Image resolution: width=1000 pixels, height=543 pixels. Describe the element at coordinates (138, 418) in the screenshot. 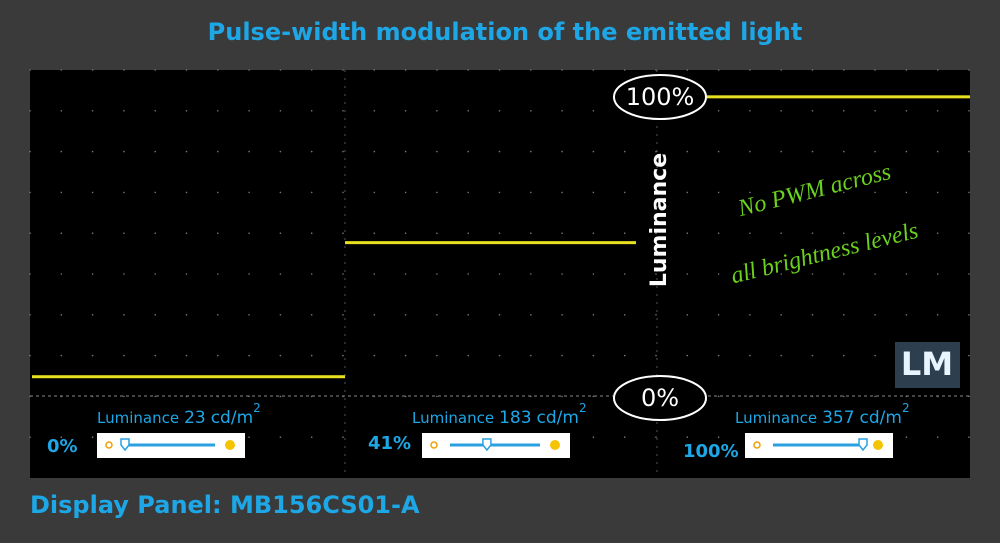

I see `luminance-label: Luminance` at that location.